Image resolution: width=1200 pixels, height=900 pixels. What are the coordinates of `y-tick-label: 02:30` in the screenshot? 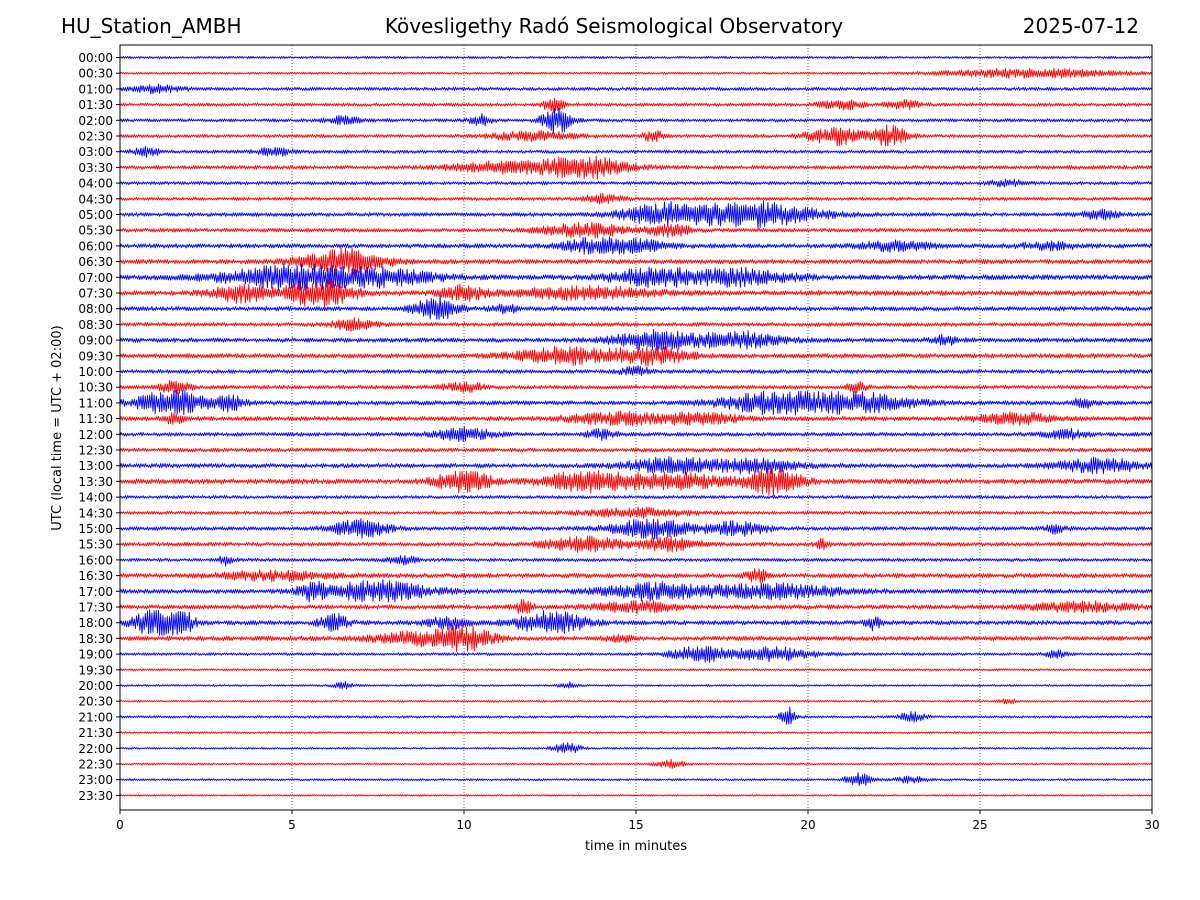 It's located at (95, 137).